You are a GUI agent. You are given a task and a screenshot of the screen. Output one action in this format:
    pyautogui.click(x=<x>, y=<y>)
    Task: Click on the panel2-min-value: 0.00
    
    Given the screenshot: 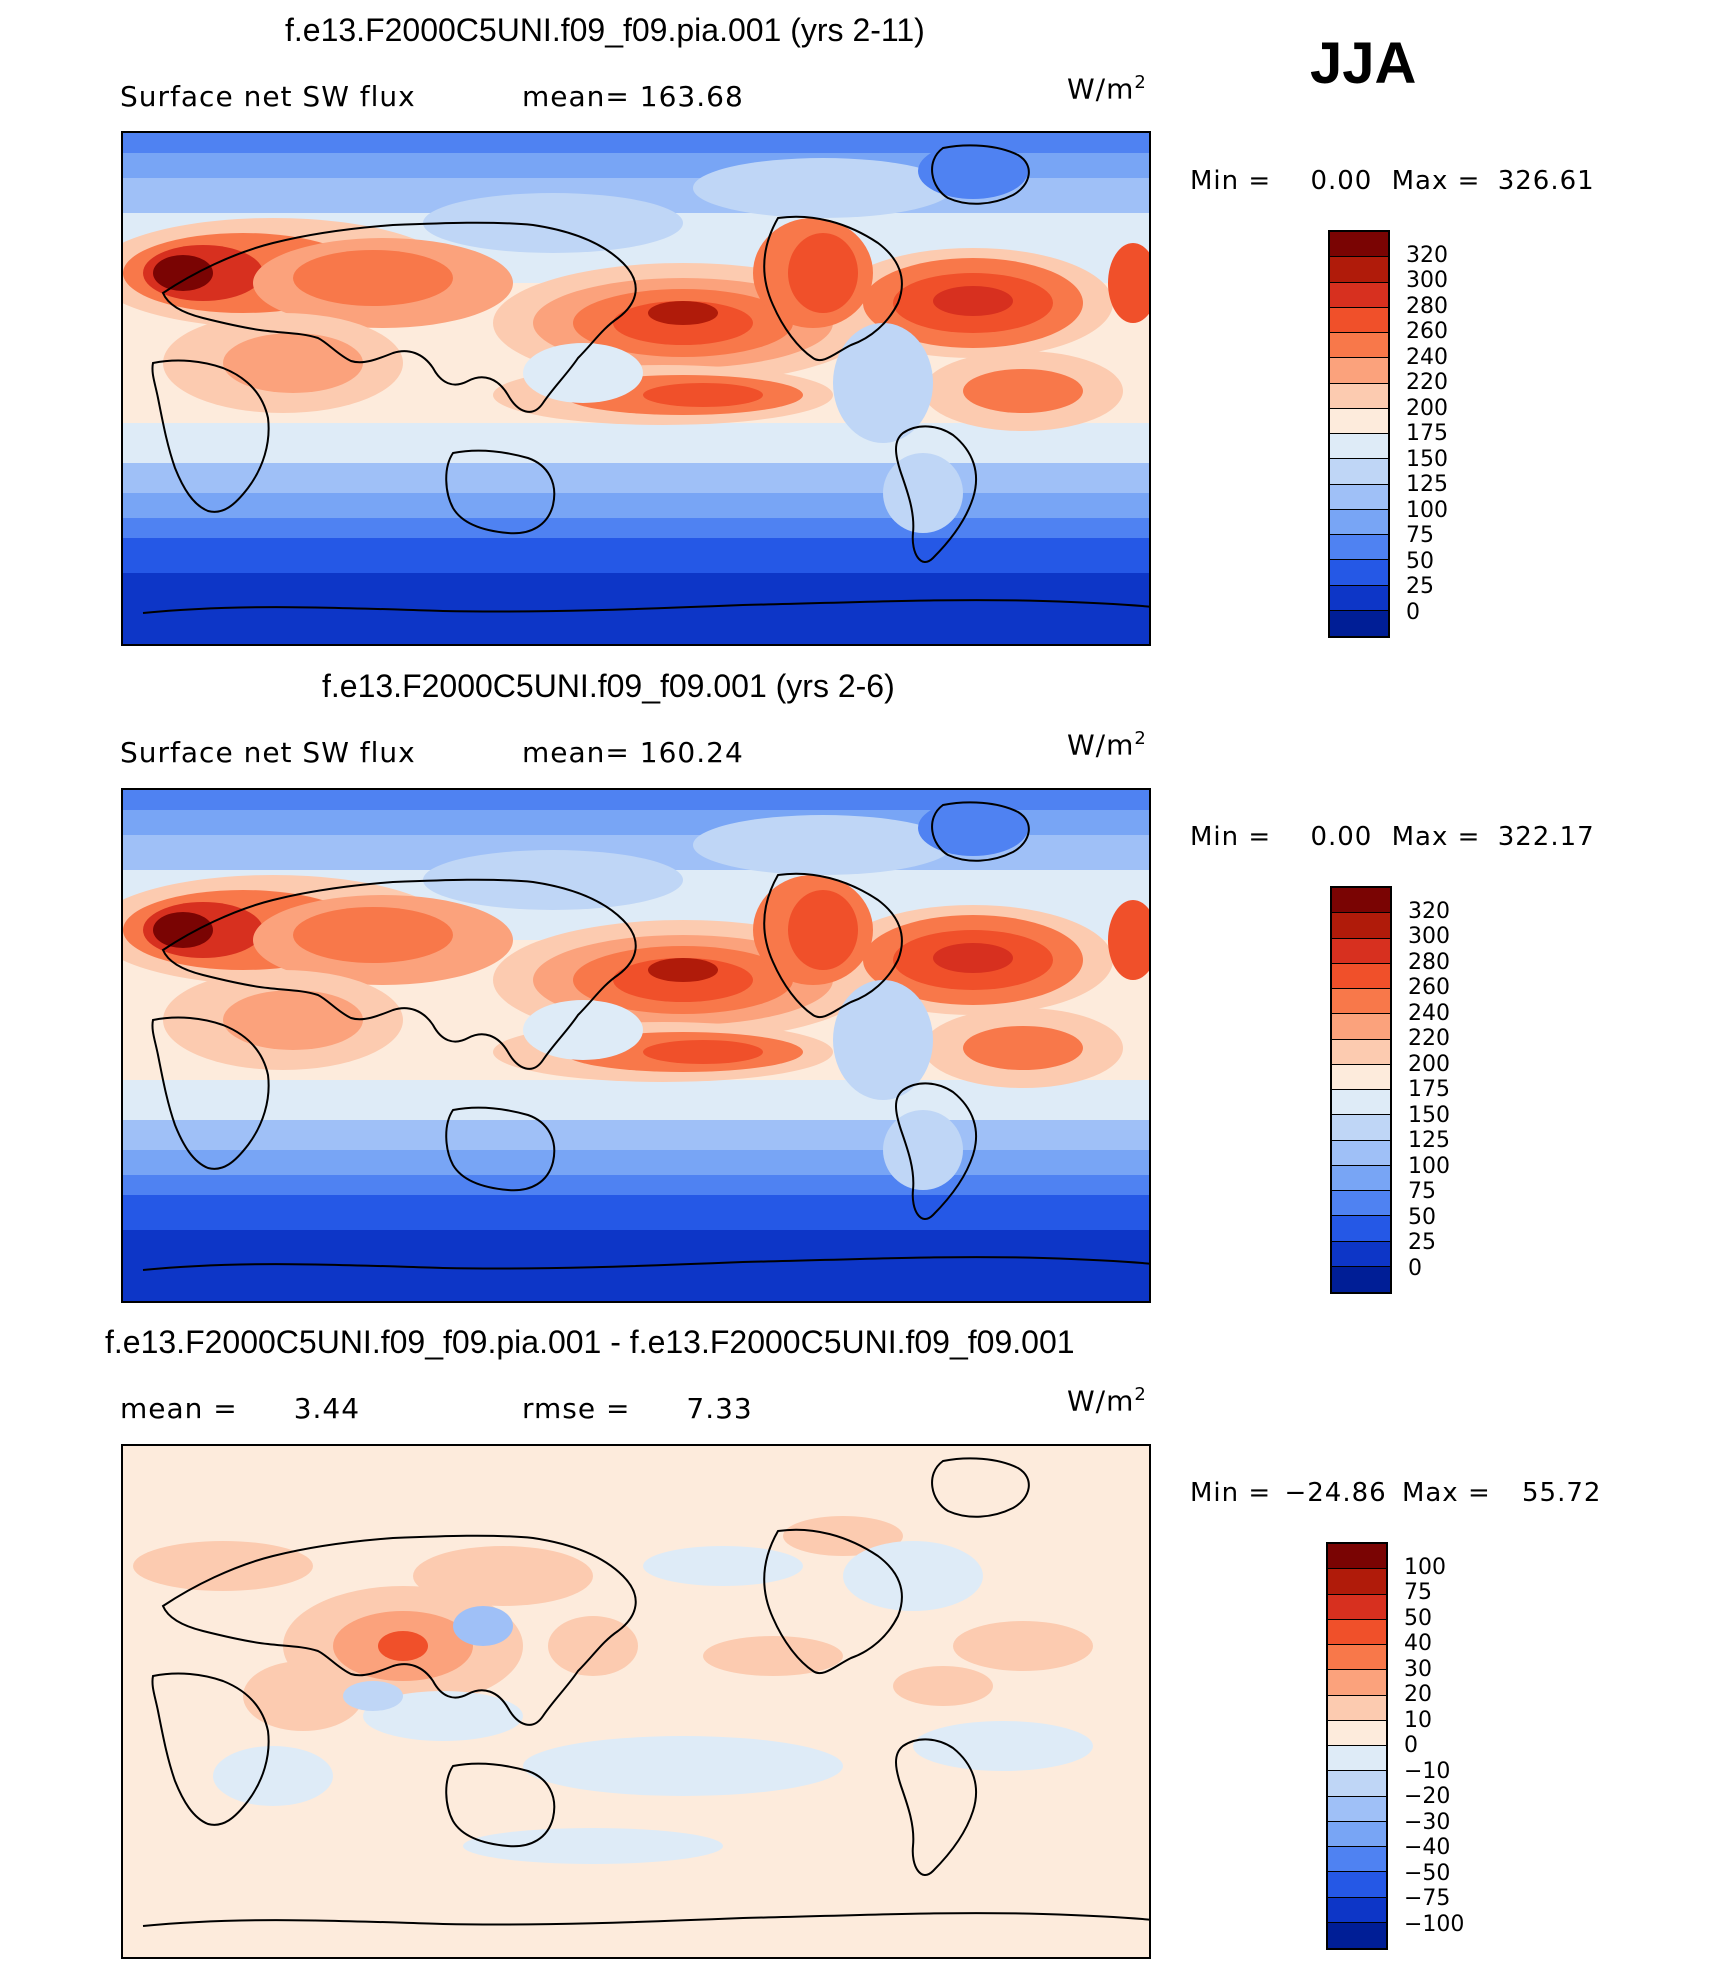 What is the action you would take?
    pyautogui.click(x=1341, y=837)
    